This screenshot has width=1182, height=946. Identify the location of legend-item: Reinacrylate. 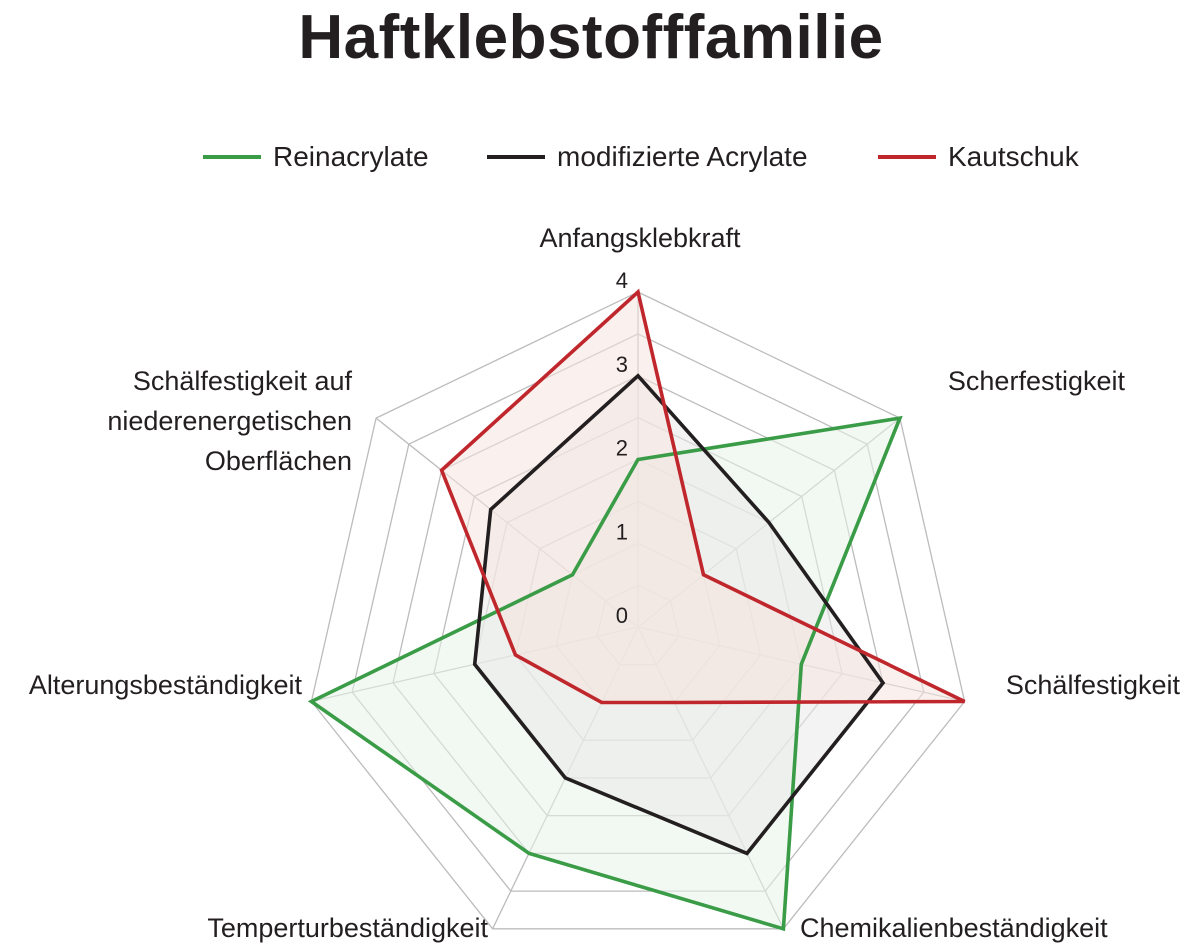
(316, 156).